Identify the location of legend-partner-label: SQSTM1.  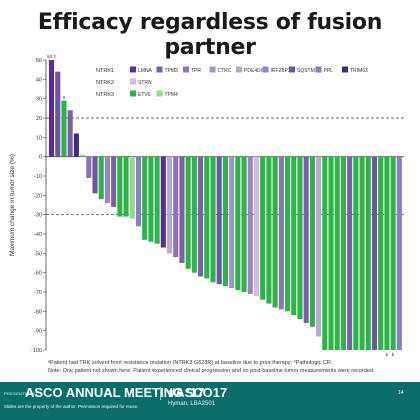
(307, 71).